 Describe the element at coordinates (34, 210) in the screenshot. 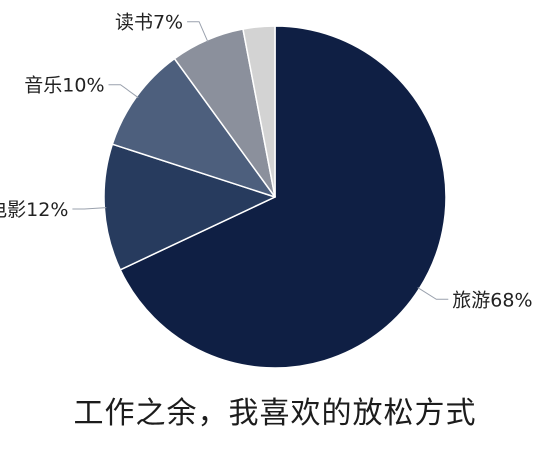

I see `slice-label-1: 电影12%` at that location.